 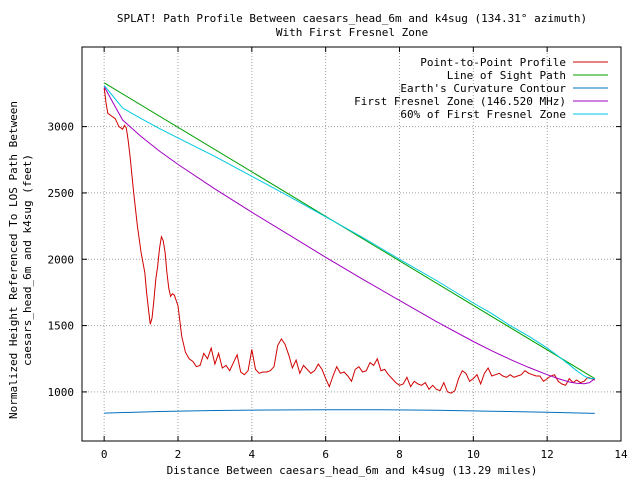 I want to click on x-tick-label: 10, so click(x=473, y=454).